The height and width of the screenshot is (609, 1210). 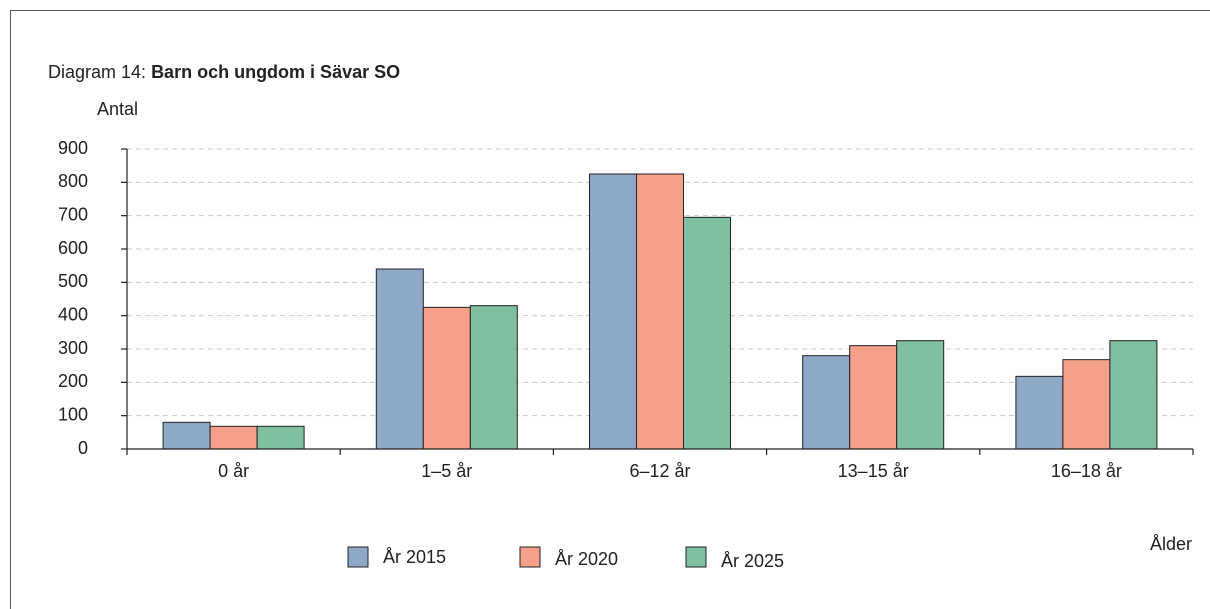 I want to click on x-tick-label: 13–15 år, so click(x=873, y=471).